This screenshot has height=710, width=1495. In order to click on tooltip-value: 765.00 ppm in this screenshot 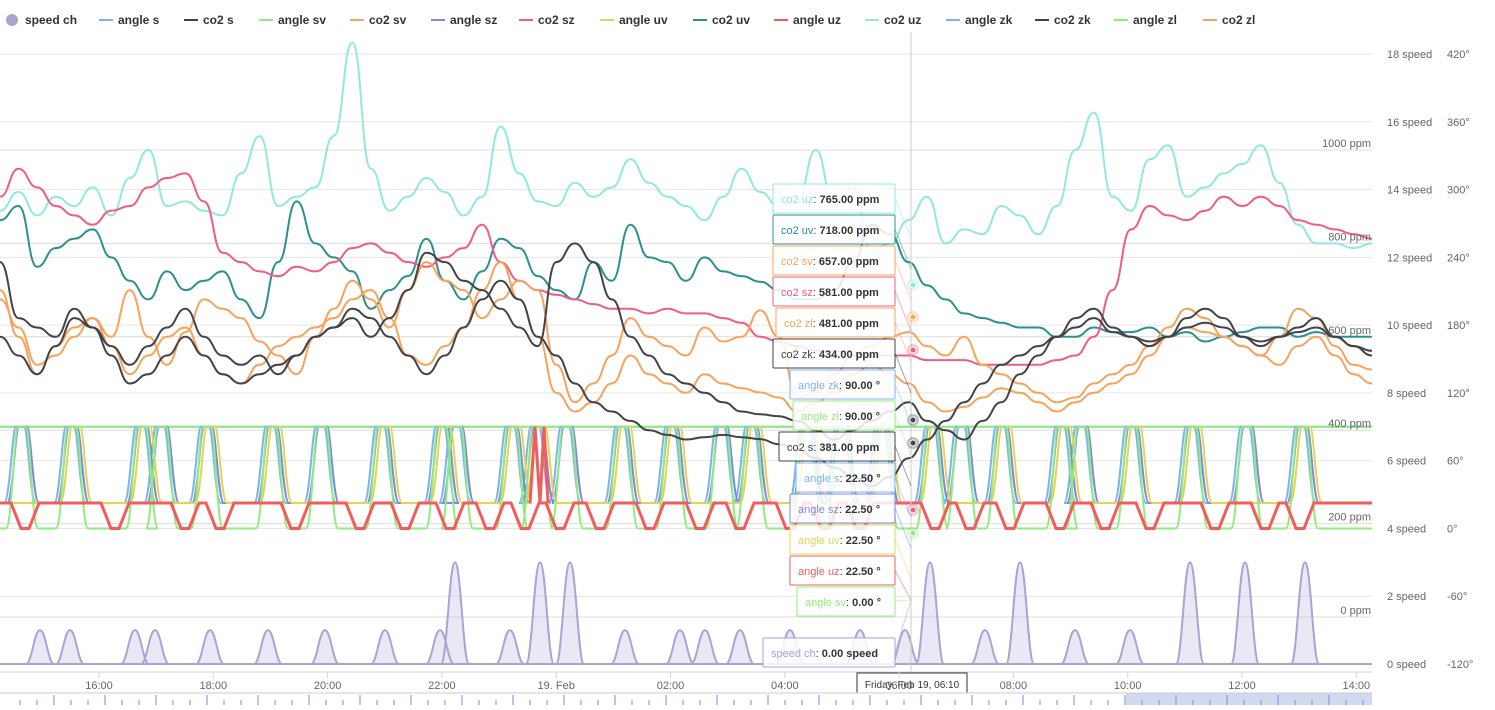, I will do `click(850, 200)`.